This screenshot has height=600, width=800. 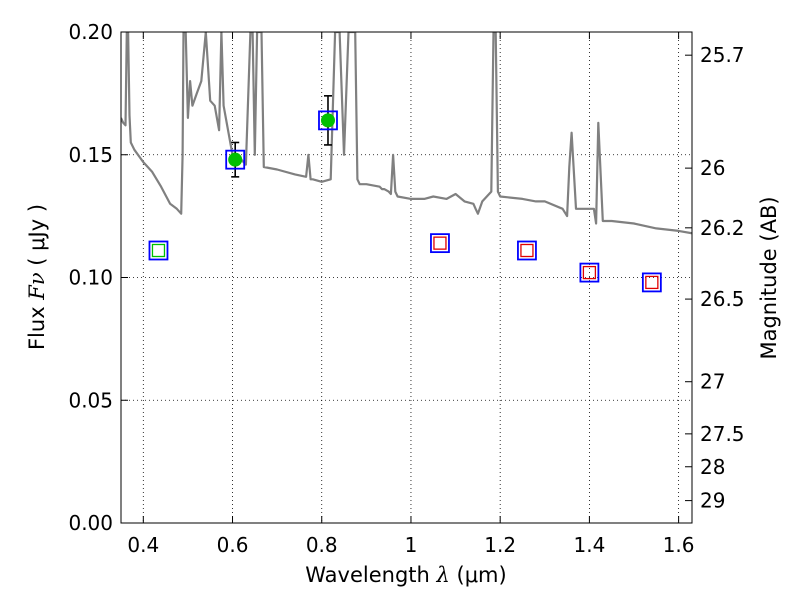 I want to click on y2-tick-label: 27, so click(x=712, y=382).